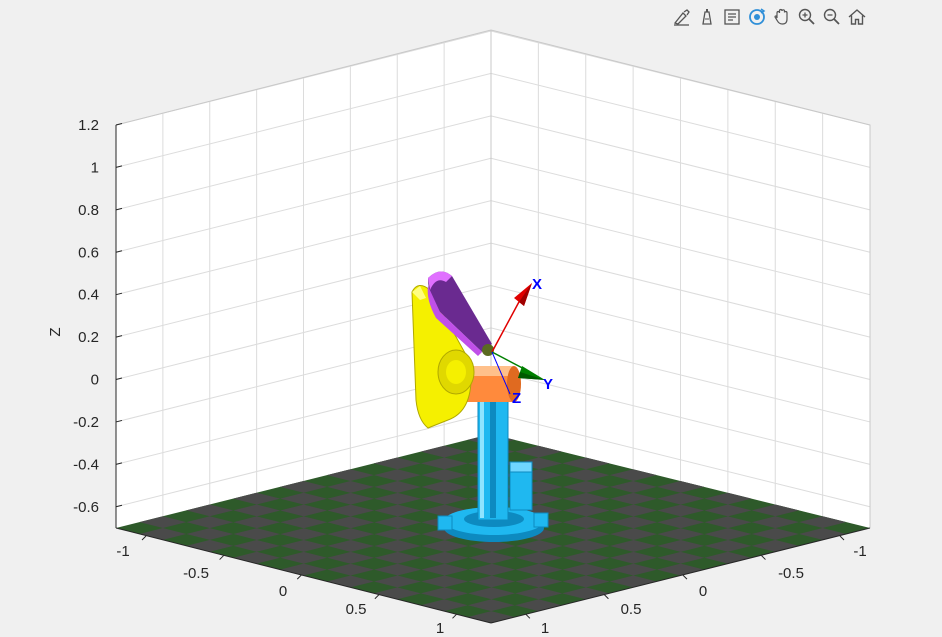  Describe the element at coordinates (522, 341) in the screenshot. I see `end-effector-frame: X Y Z` at that location.